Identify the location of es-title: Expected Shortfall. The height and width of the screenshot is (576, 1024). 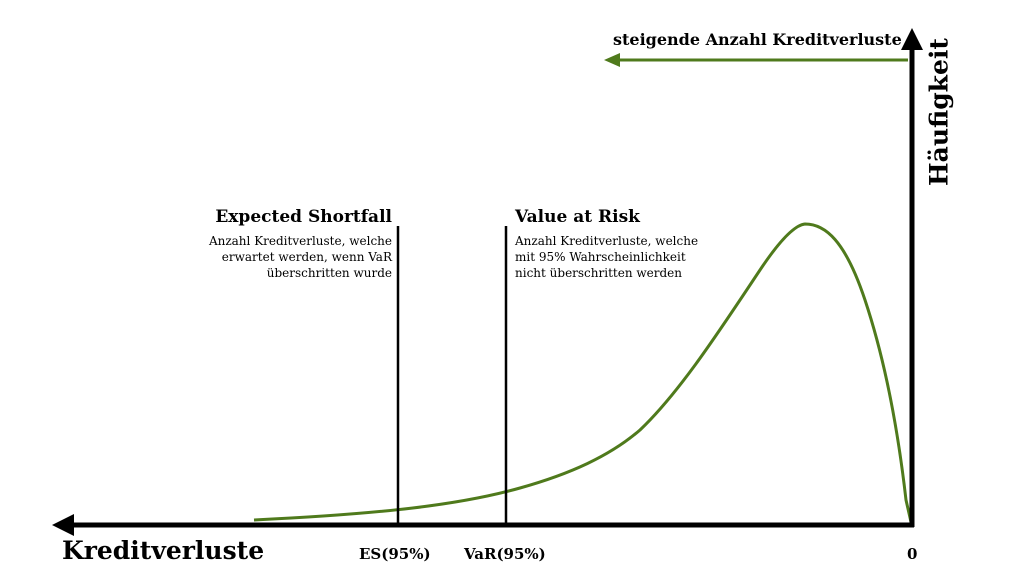
(303, 217).